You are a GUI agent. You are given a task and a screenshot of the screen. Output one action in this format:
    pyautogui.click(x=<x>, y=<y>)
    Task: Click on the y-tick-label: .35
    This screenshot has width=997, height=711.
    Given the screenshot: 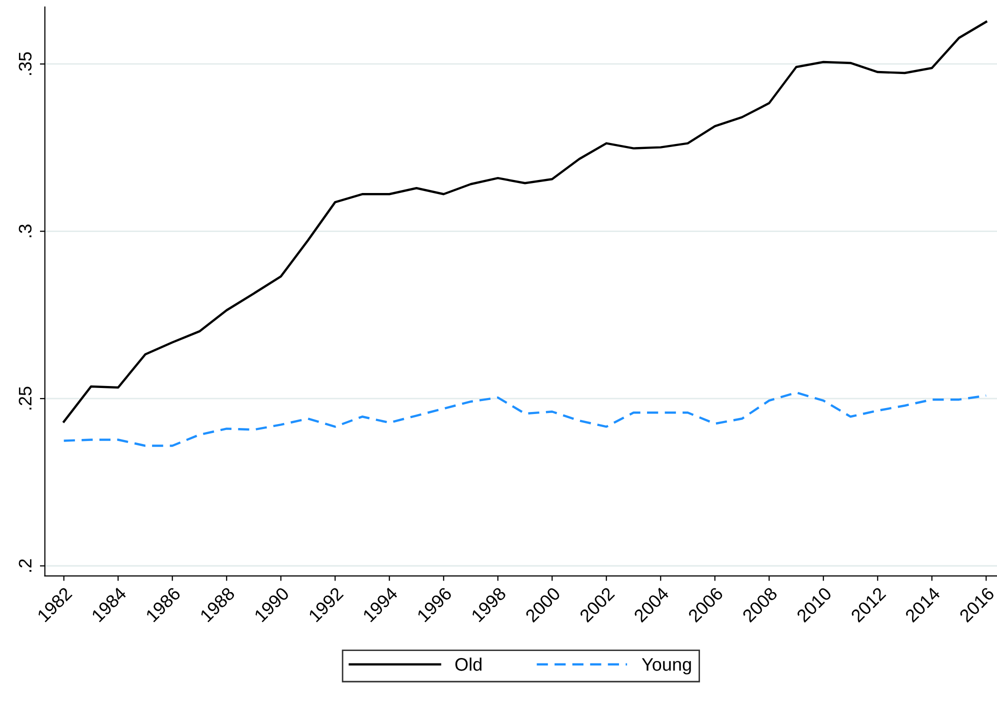 What is the action you would take?
    pyautogui.click(x=25, y=63)
    